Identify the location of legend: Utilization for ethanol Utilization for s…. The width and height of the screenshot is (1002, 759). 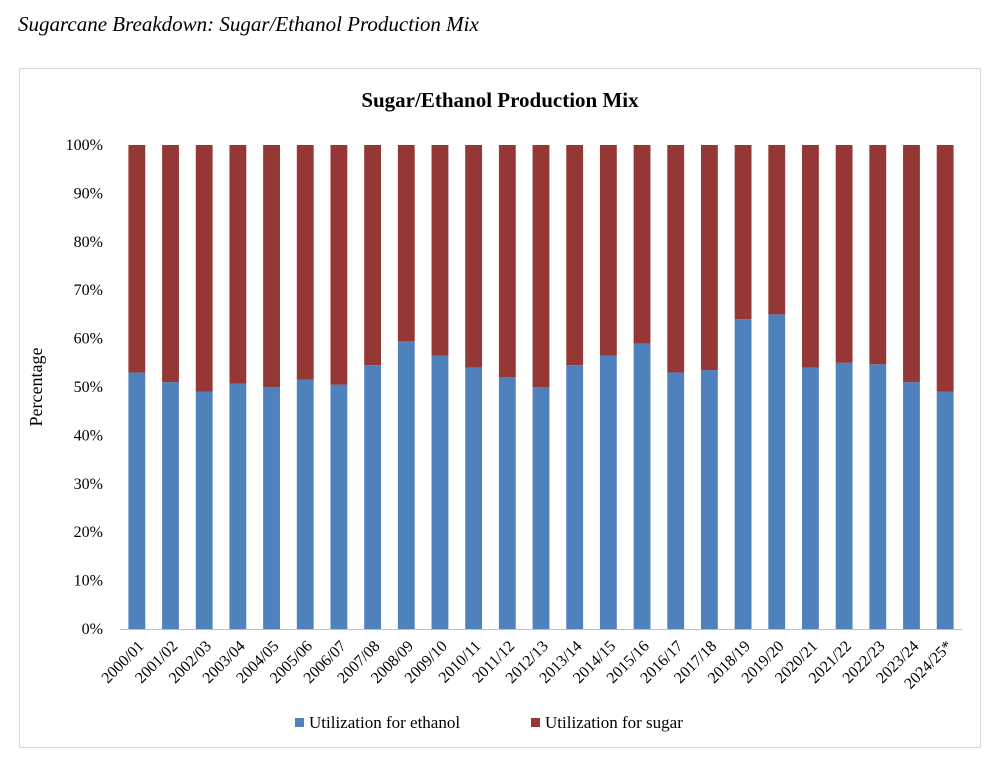
(489, 722).